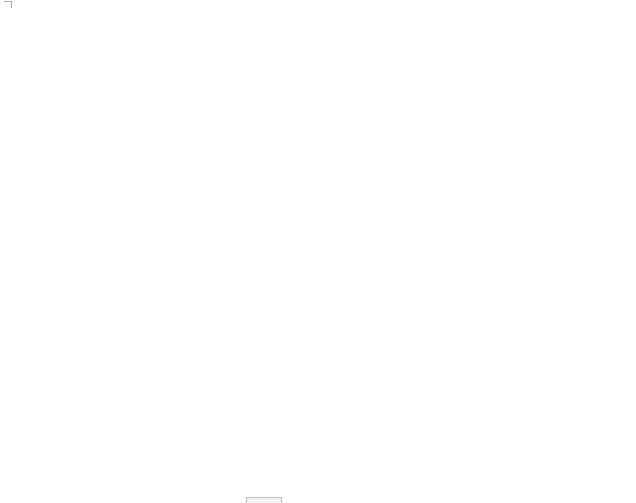  Describe the element at coordinates (8, 4) in the screenshot. I see `page-margin-corner-mark` at that location.